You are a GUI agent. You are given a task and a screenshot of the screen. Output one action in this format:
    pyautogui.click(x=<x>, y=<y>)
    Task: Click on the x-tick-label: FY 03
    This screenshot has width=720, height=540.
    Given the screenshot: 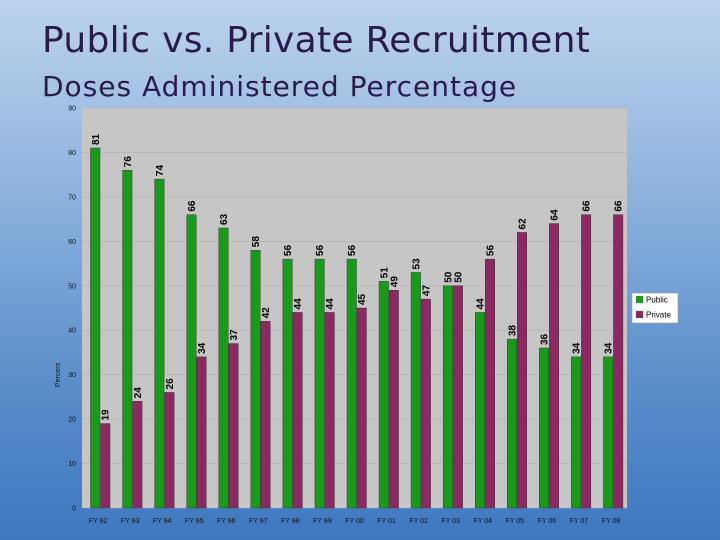 What is the action you would take?
    pyautogui.click(x=450, y=521)
    